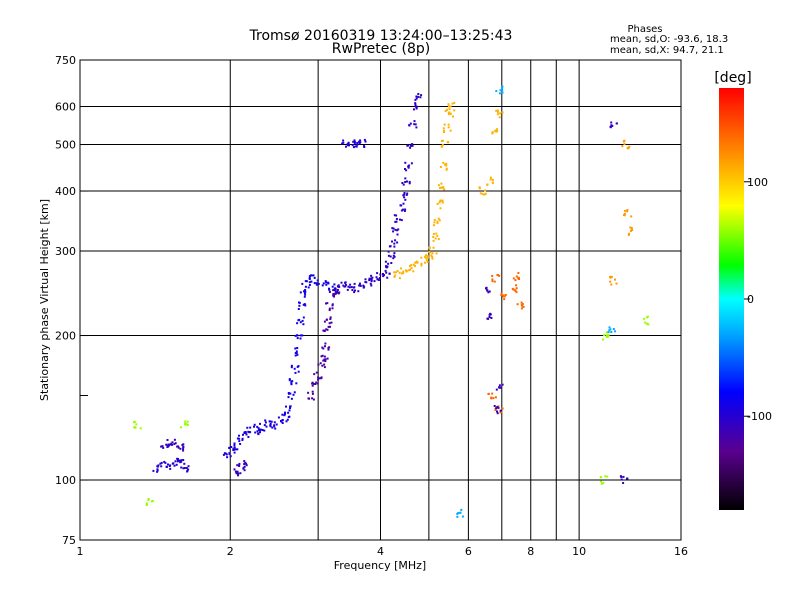  I want to click on y-axis-label: Stationary phase Virtual Height [km], so click(44, 300).